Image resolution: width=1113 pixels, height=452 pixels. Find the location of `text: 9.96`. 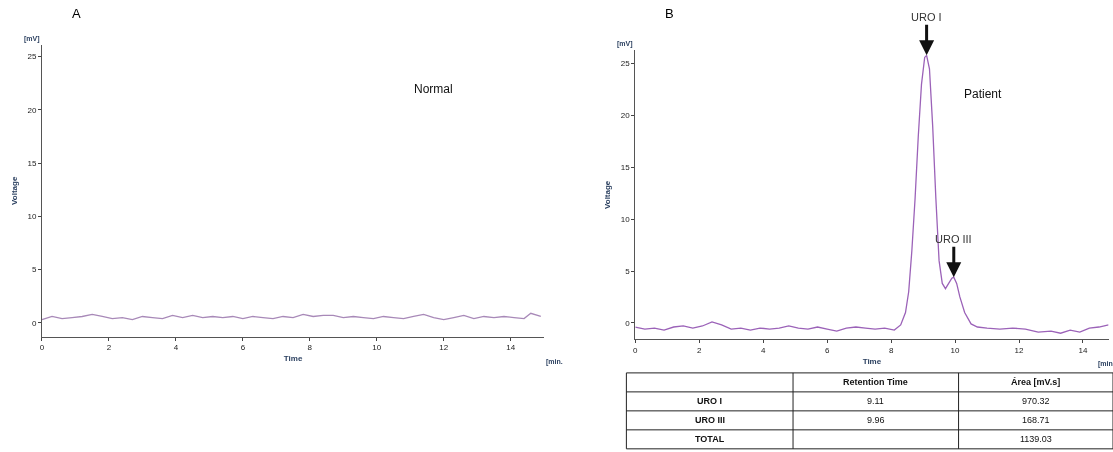

text: 9.96 is located at coordinates (876, 420).